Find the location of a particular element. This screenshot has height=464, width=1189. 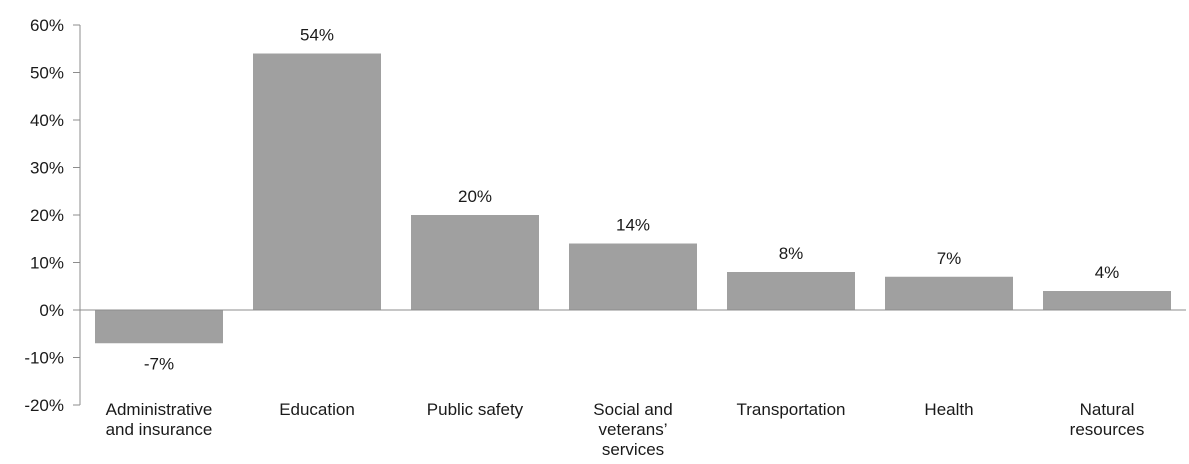

category-label-line: Public safety is located at coordinates (475, 409).